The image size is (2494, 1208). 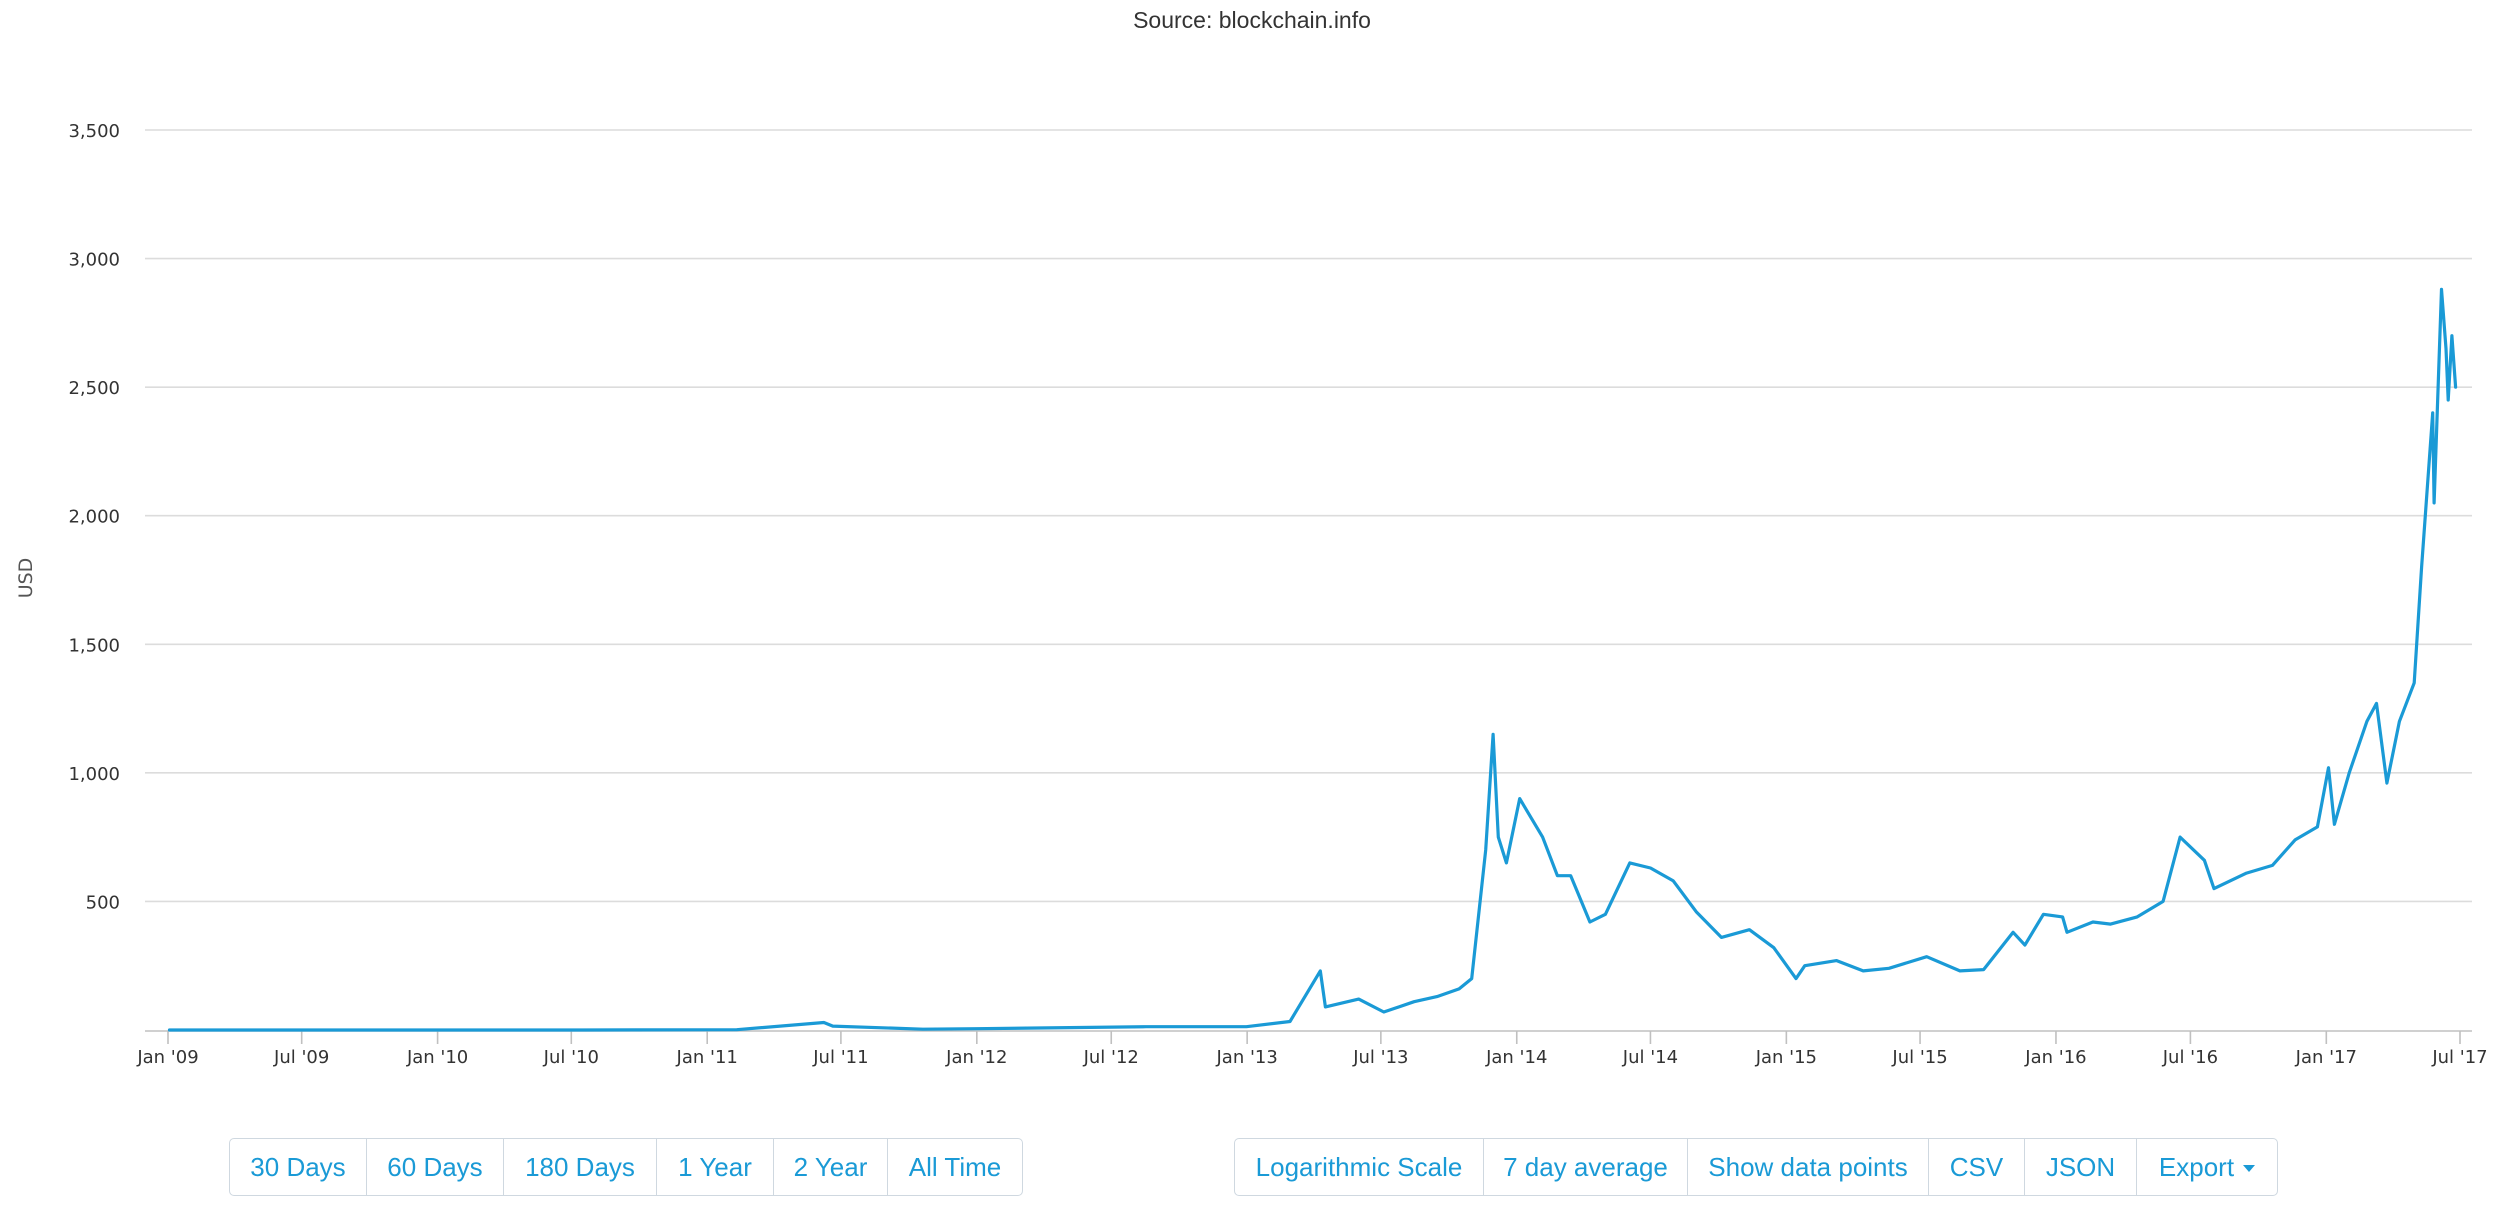 I want to click on json-button: JSON, so click(x=2081, y=1167).